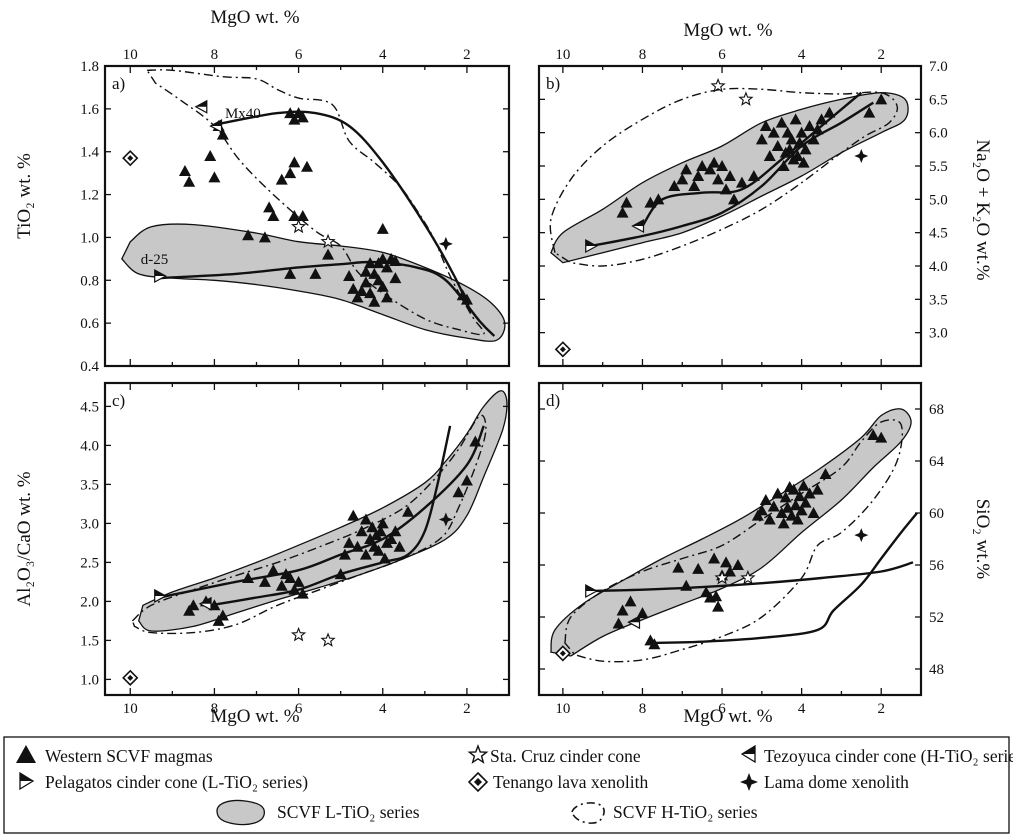 The height and width of the screenshot is (836, 1013). Describe the element at coordinates (89, 407) in the screenshot. I see `y-tick-label: 4.5` at that location.